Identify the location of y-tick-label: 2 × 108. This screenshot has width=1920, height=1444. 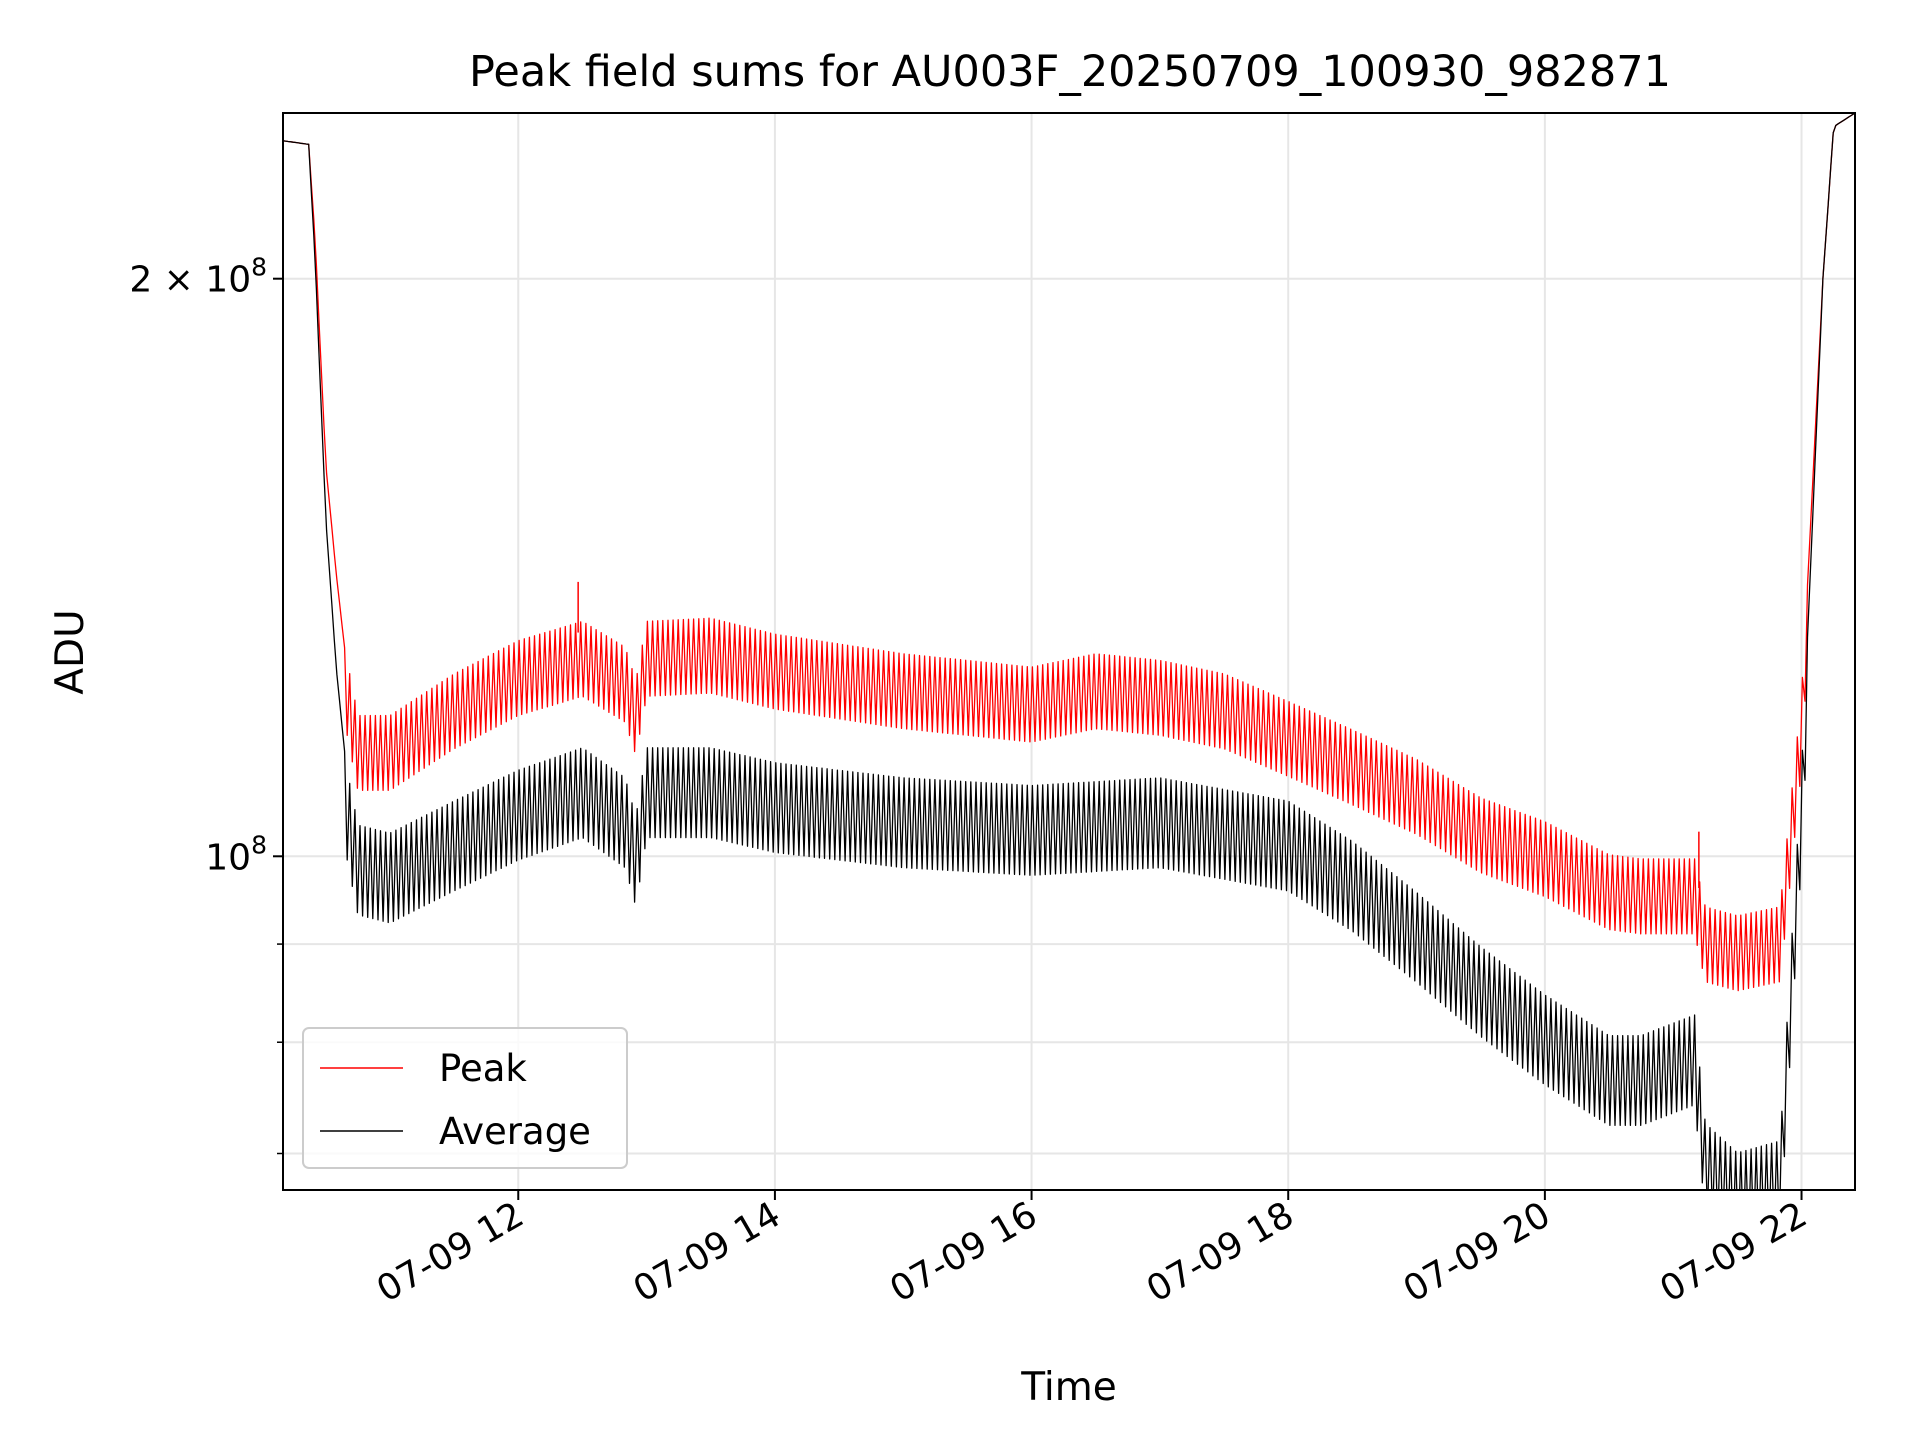
(198, 277).